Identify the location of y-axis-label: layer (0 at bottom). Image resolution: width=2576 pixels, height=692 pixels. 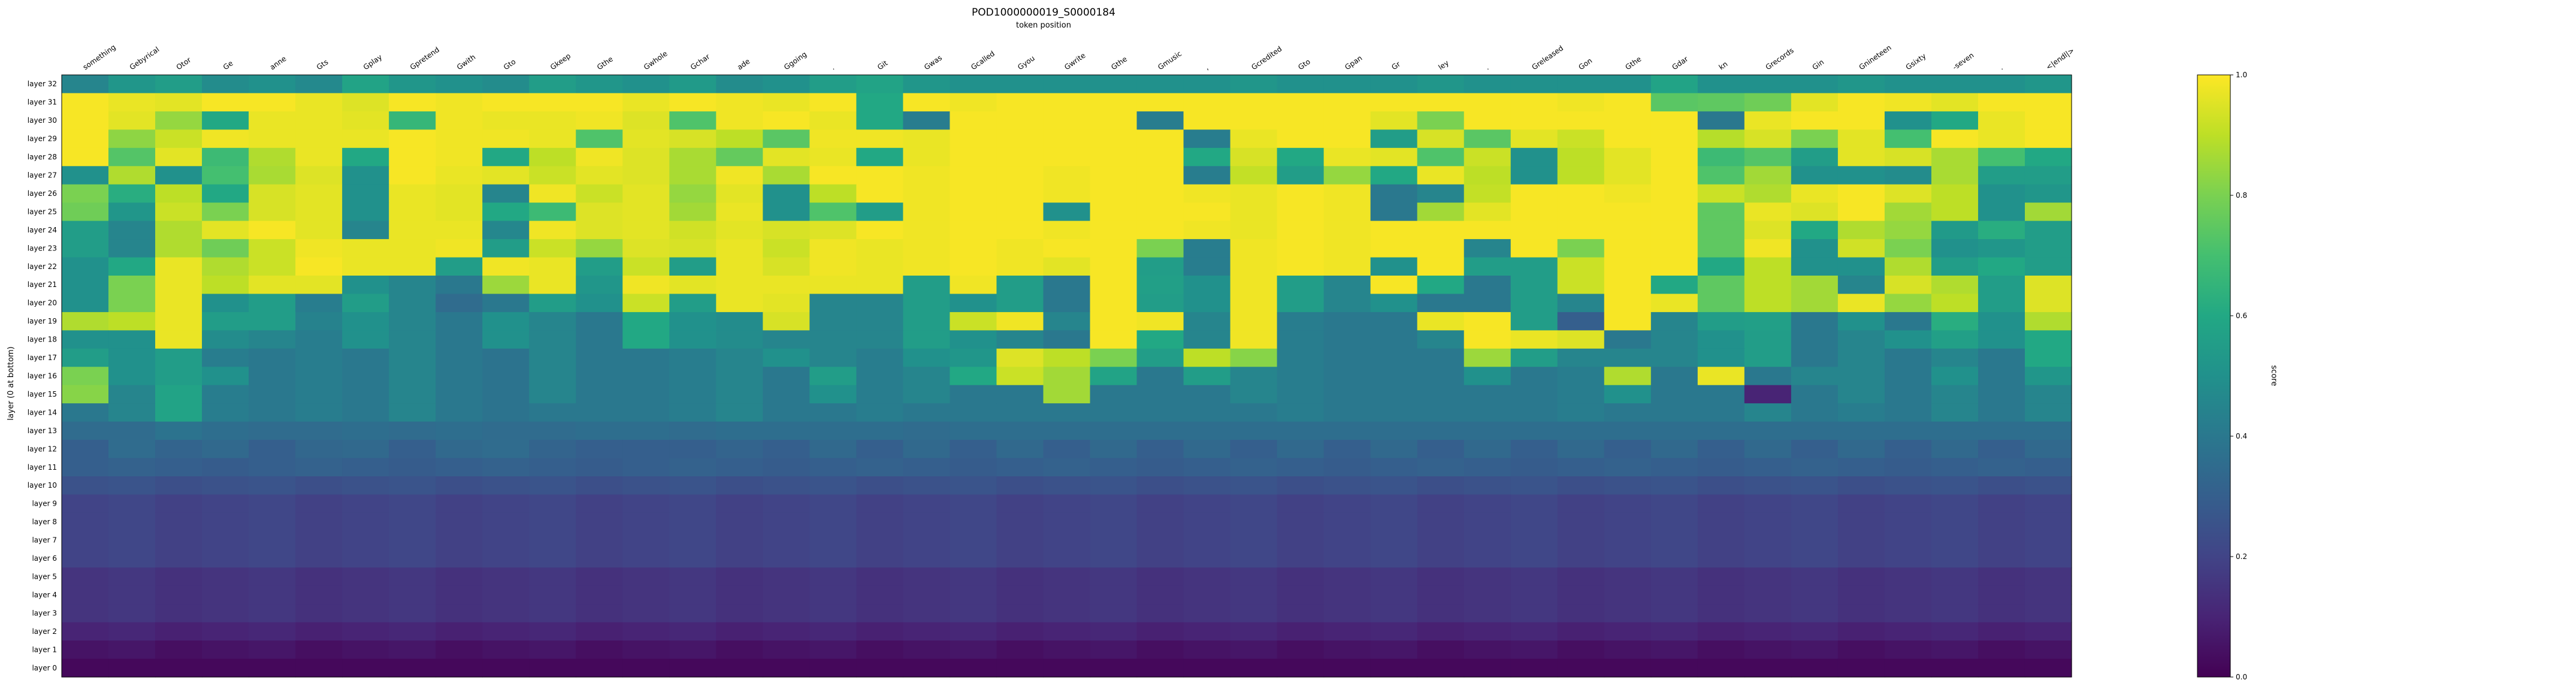
(11, 383).